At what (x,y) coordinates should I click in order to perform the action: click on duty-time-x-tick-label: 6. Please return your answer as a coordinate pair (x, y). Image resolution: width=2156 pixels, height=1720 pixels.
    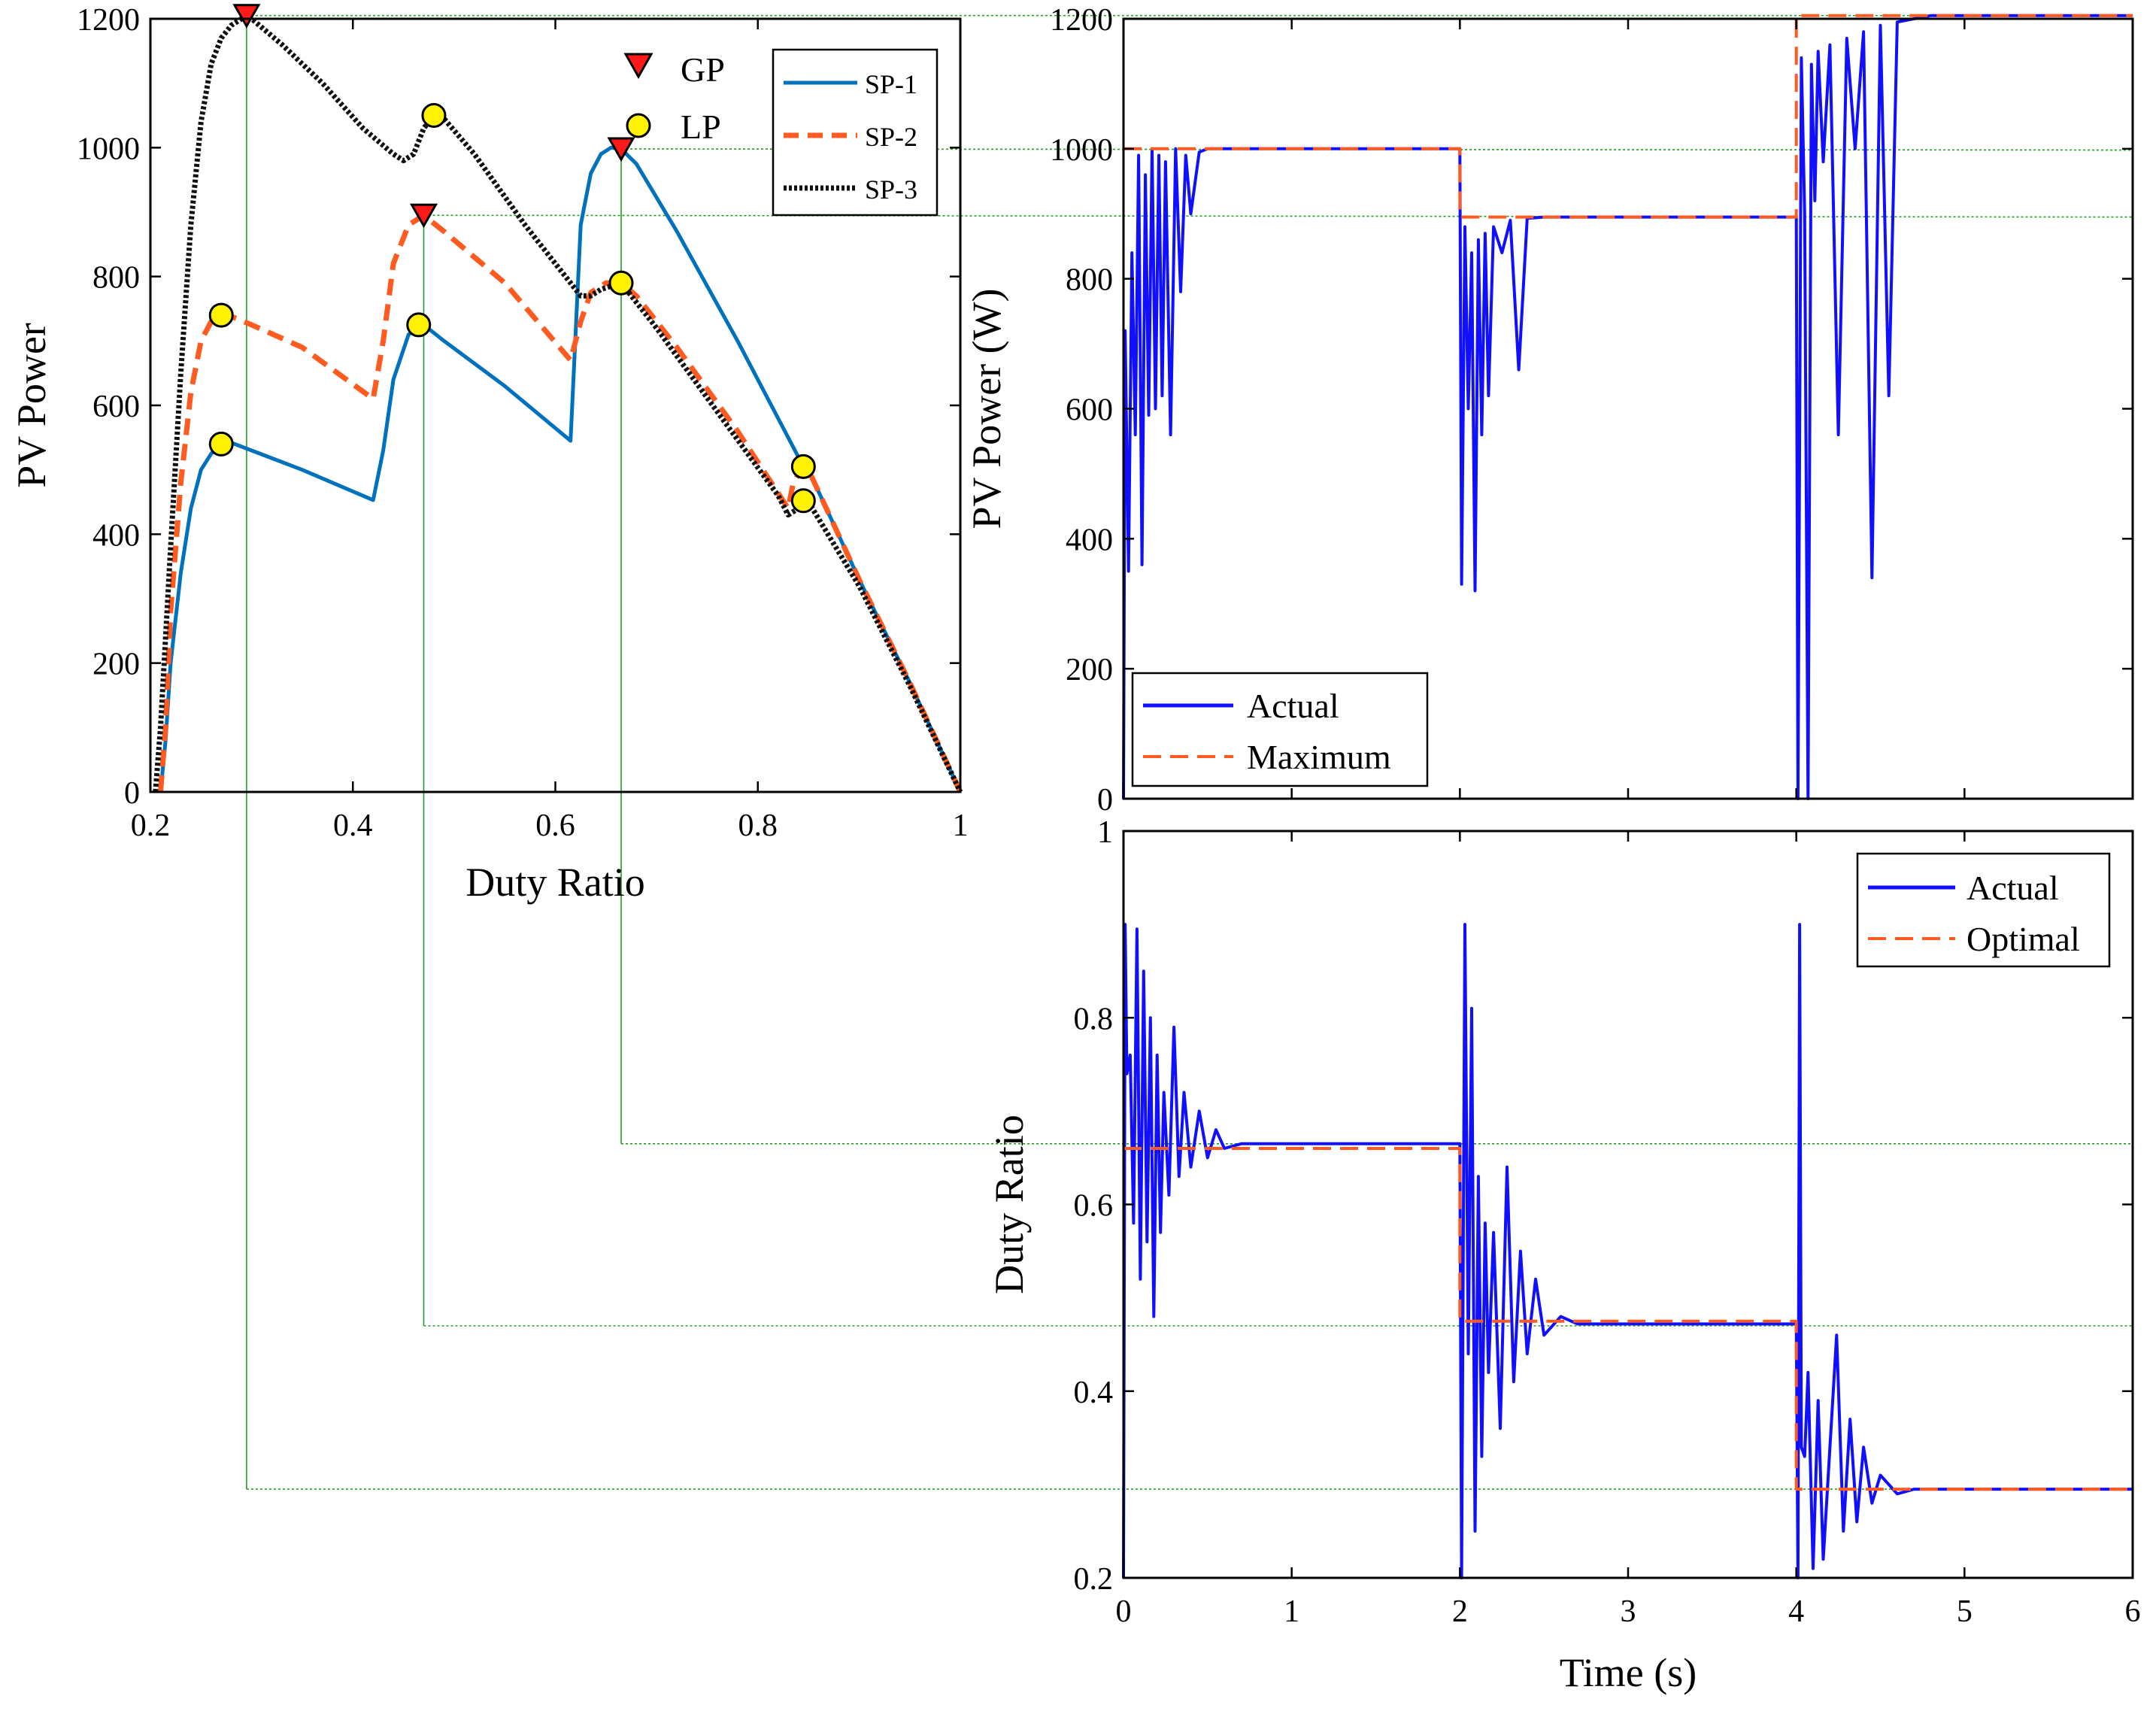
    Looking at the image, I should click on (2133, 1612).